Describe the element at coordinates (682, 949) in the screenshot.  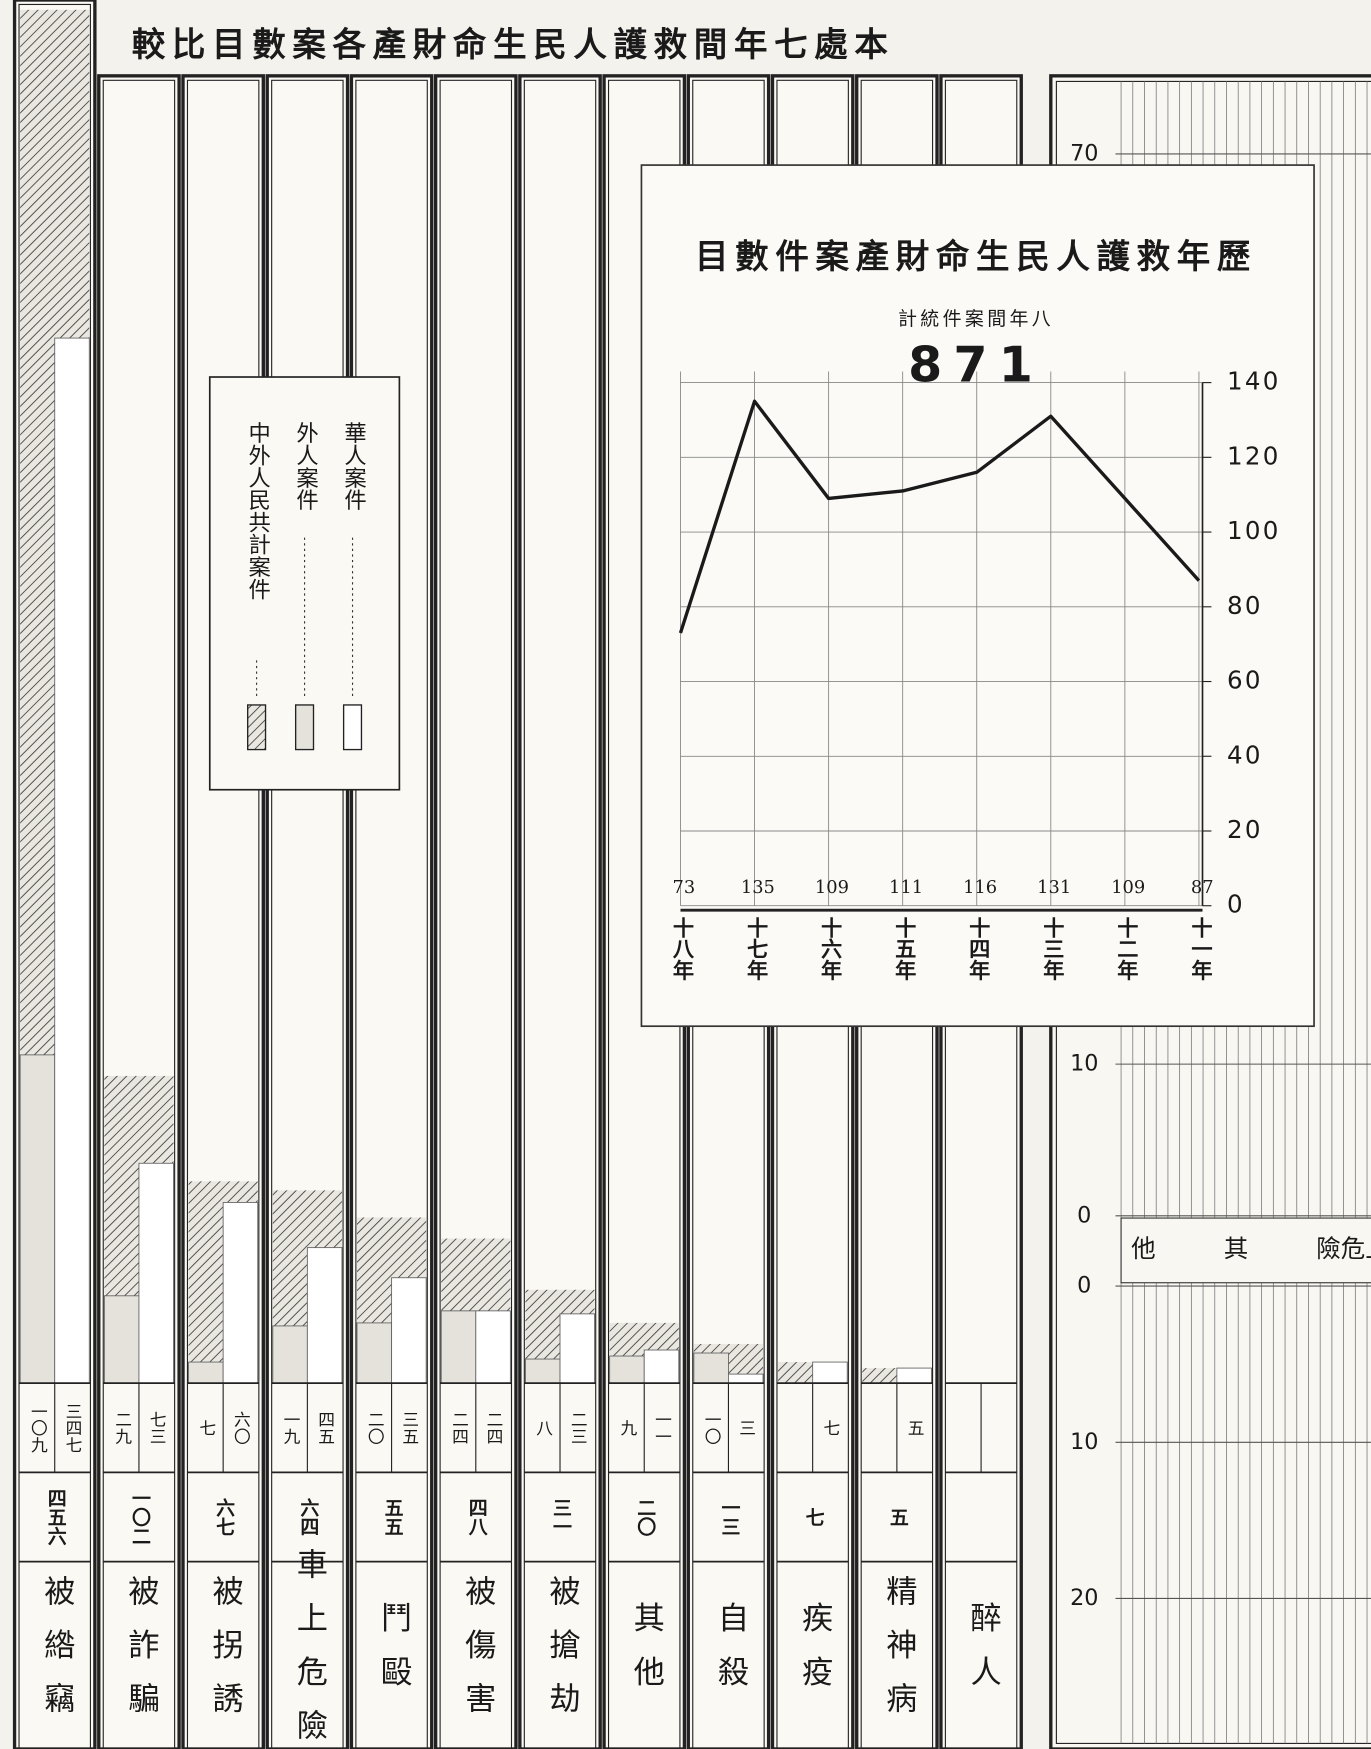
I see `x-tick-label: 十八年` at that location.